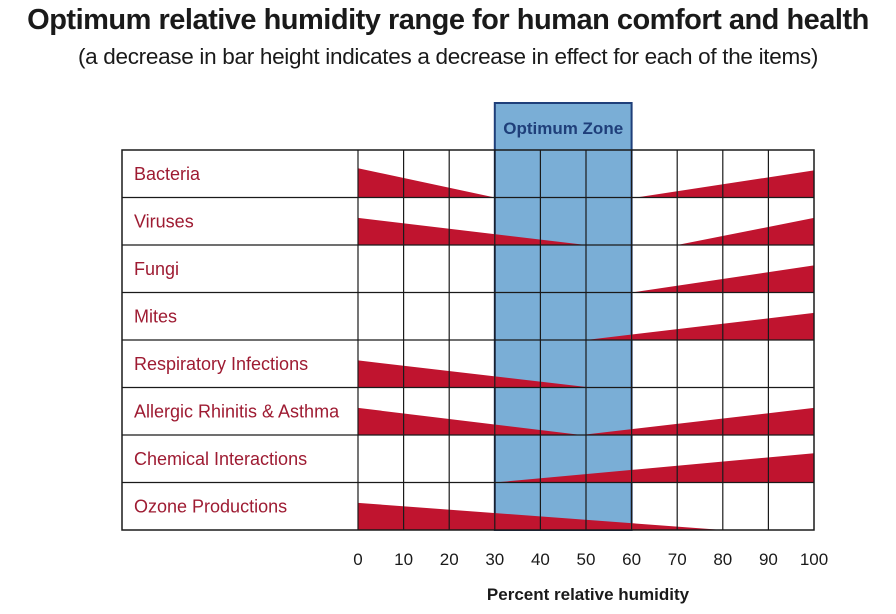 This screenshot has width=896, height=614. I want to click on x-tick-label: 10, so click(403, 559).